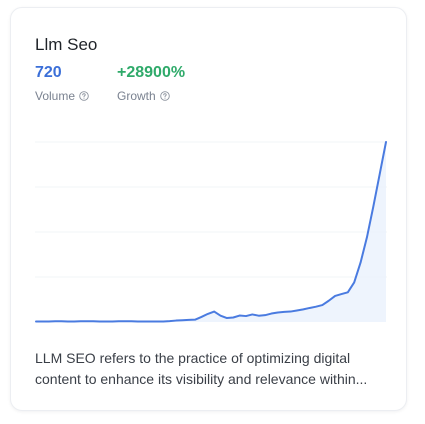  I want to click on growth-metric: +28900% Growth, so click(151, 83).